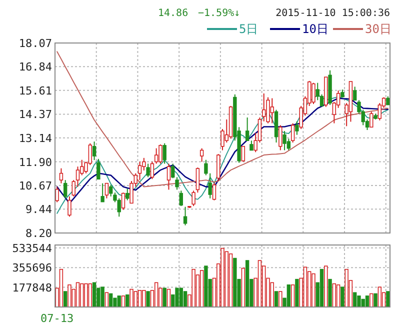  What do you see at coordinates (35, 67) in the screenshot?
I see `y-tick-label: 16.84` at bounding box center [35, 67].